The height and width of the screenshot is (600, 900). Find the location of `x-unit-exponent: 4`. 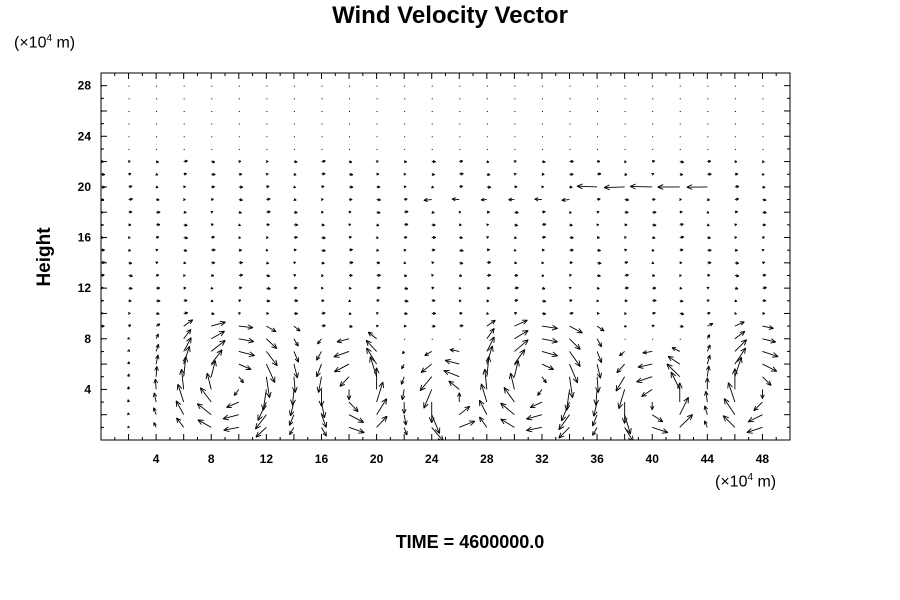

x-unit-exponent: 4 is located at coordinates (750, 477).